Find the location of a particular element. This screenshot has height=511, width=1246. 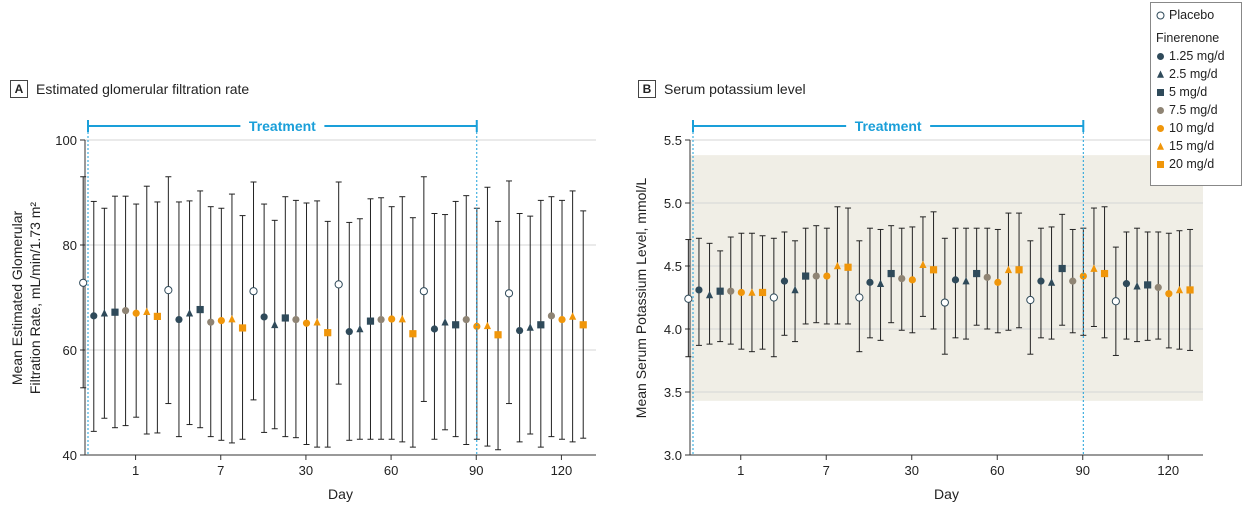

legend-placebo-label: Placebo is located at coordinates (1192, 15).